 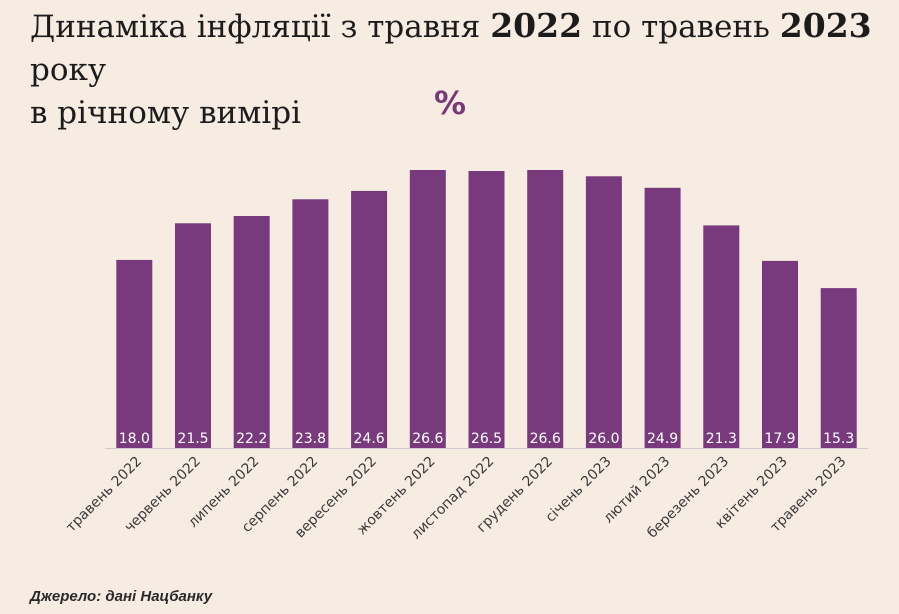 I want to click on bar-value-label: 15.3, so click(x=838, y=439).